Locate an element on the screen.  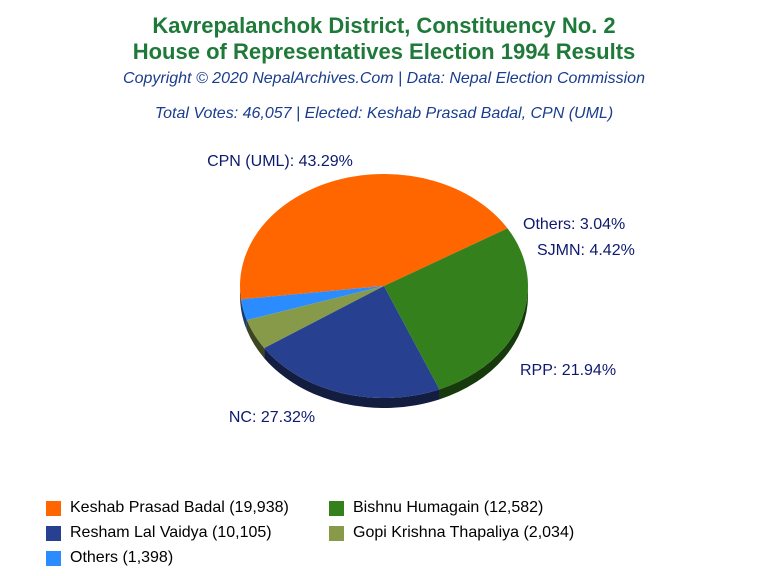
slice-label-sjmn: SJMN: 4.42% is located at coordinates (586, 250).